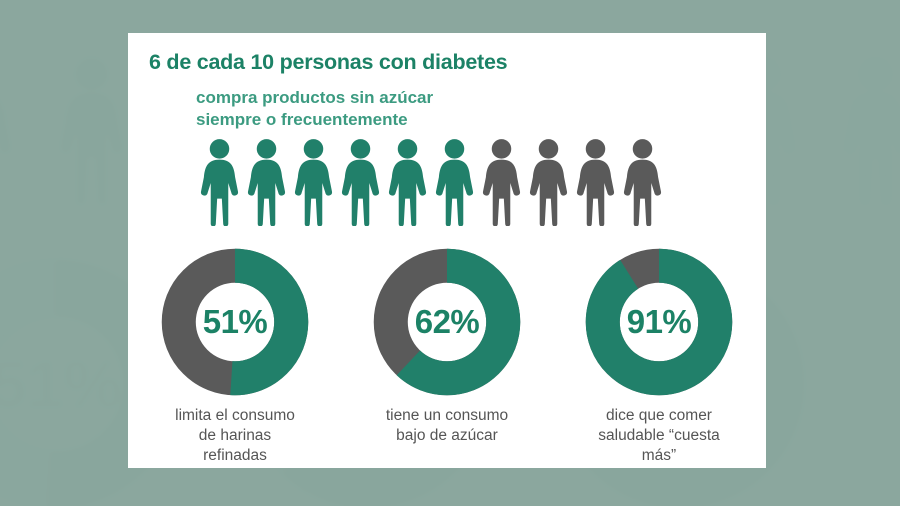  I want to click on donut-caption-2: tiene un consumo bajo de azúcar, so click(447, 425).